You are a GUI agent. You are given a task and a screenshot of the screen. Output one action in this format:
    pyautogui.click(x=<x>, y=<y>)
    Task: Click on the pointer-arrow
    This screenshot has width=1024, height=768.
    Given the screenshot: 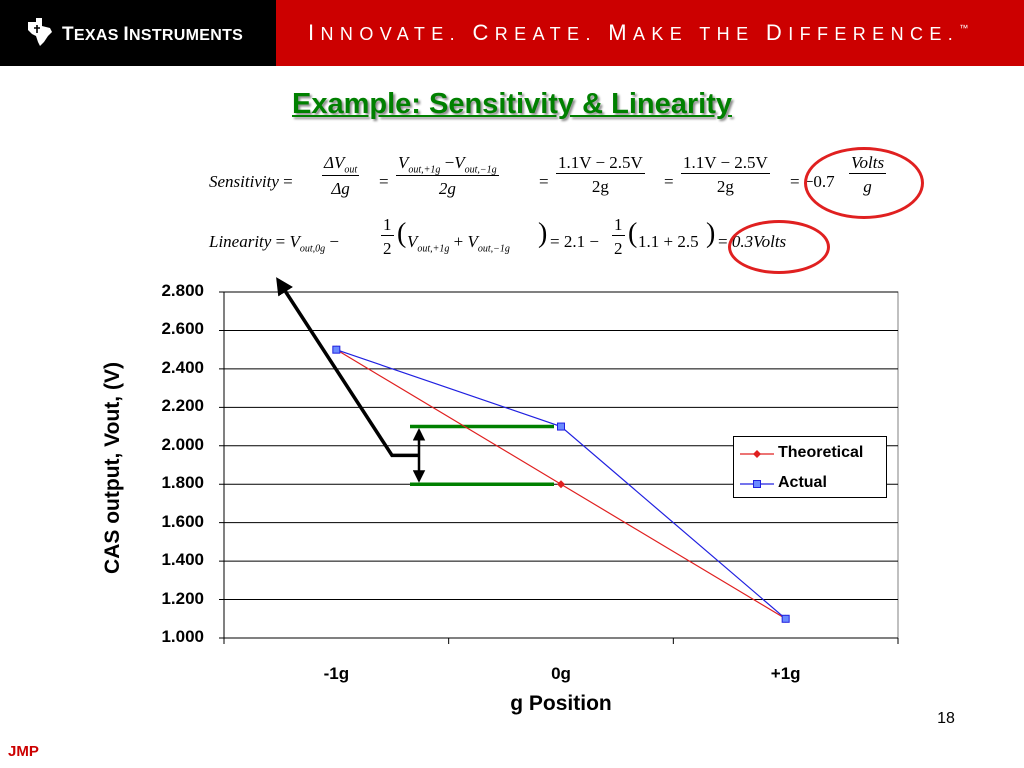 What is the action you would take?
    pyautogui.click(x=347, y=367)
    